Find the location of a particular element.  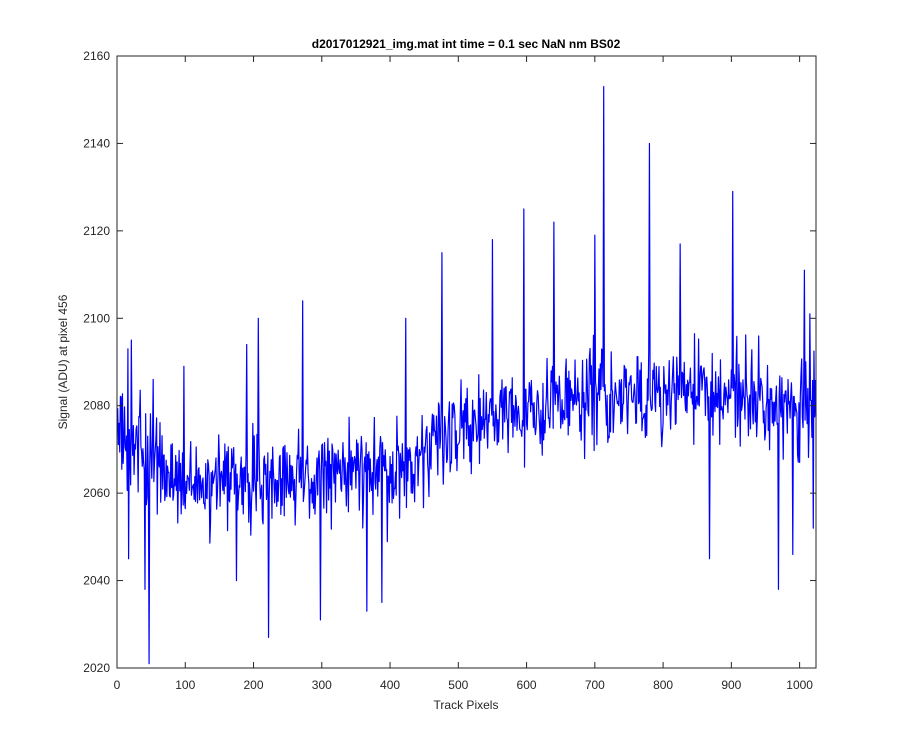

x-tick-label: 100 is located at coordinates (185, 685).